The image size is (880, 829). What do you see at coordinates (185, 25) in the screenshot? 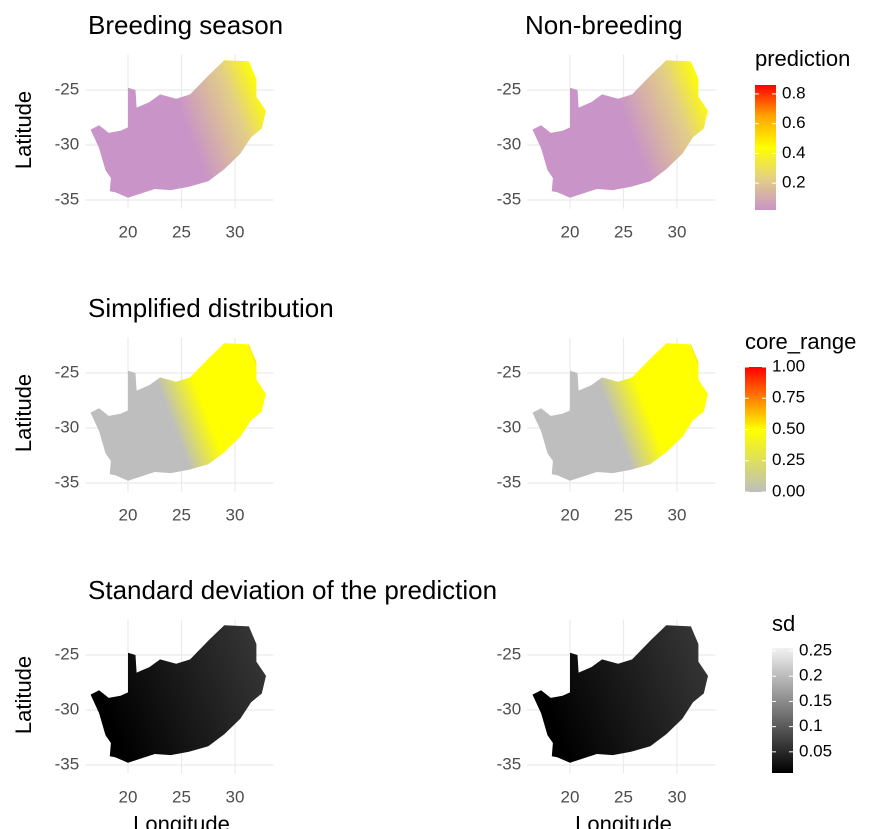
I see `panel-title: Breeding season` at bounding box center [185, 25].